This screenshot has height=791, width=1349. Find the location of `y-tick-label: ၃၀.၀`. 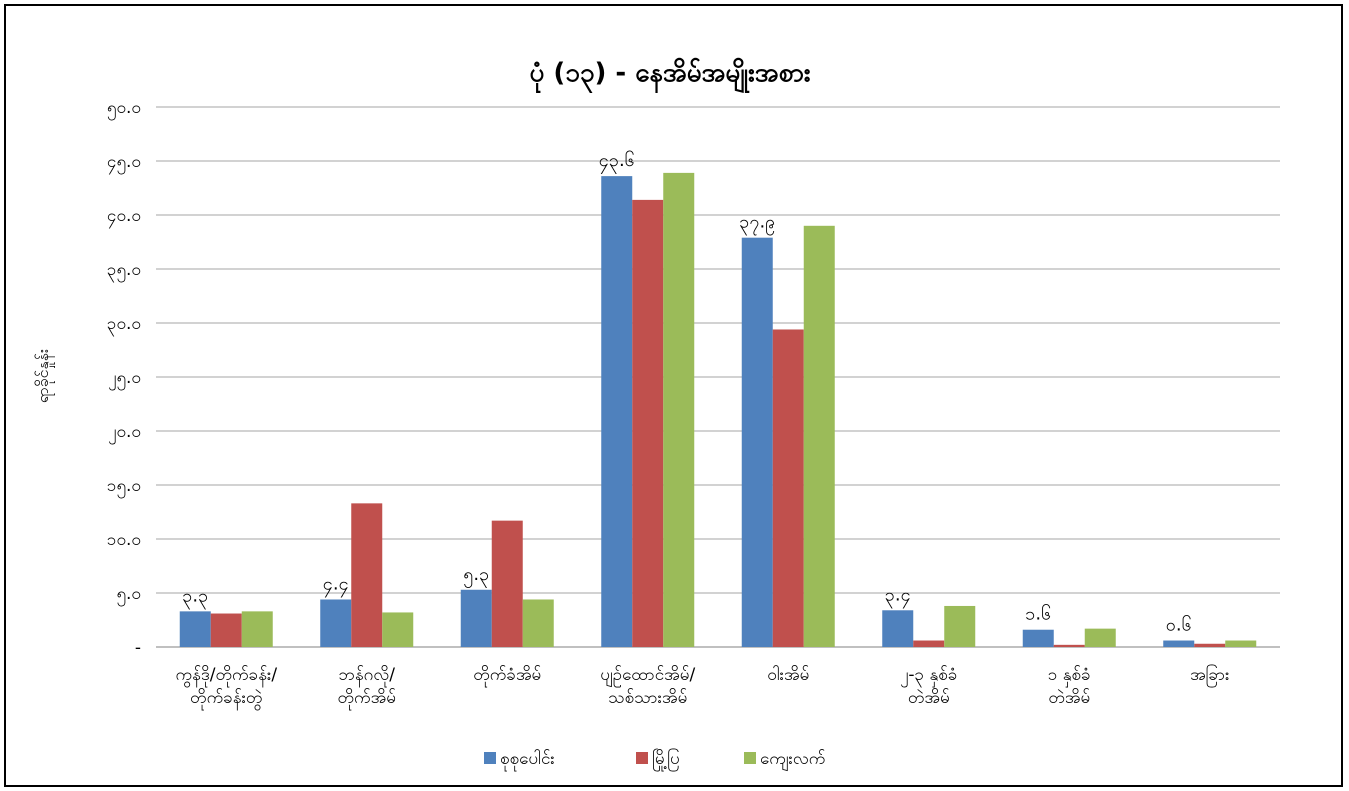

y-tick-label: ၃၀.၀ is located at coordinates (124, 325).